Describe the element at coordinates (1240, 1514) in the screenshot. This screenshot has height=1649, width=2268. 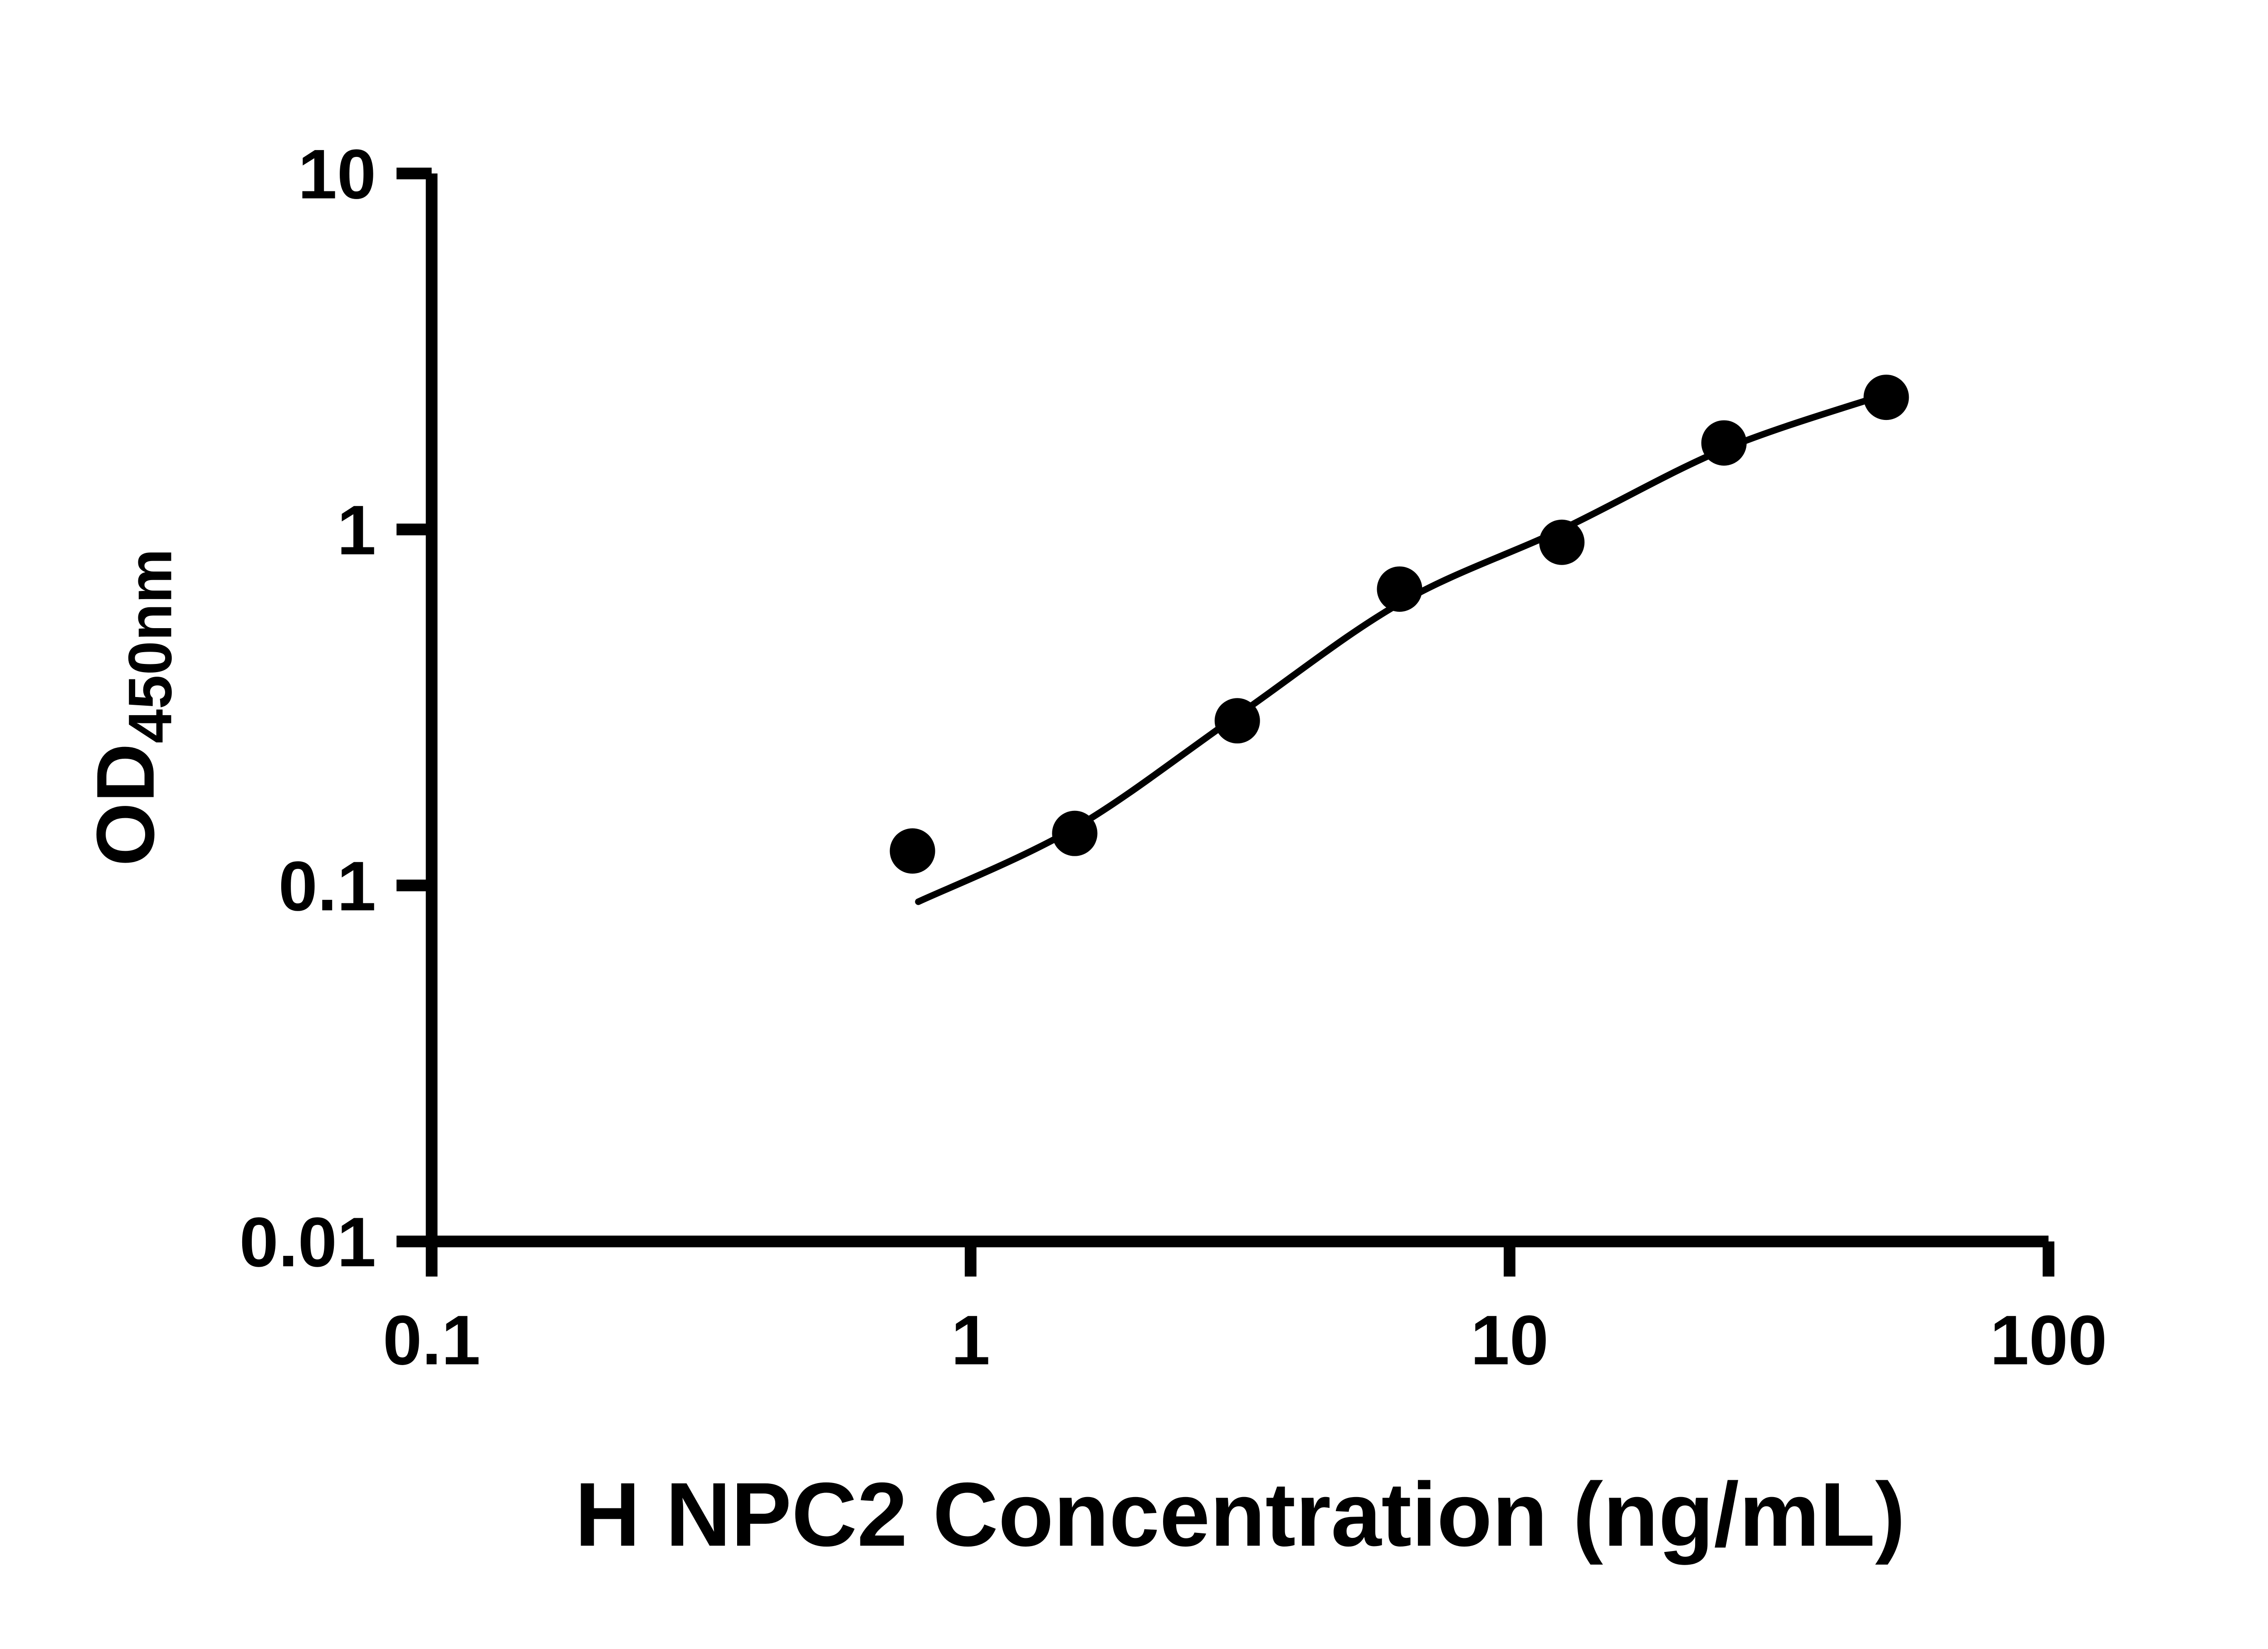
I see `x-axis-title: H NPC2 Concentration (ng/mL)` at that location.